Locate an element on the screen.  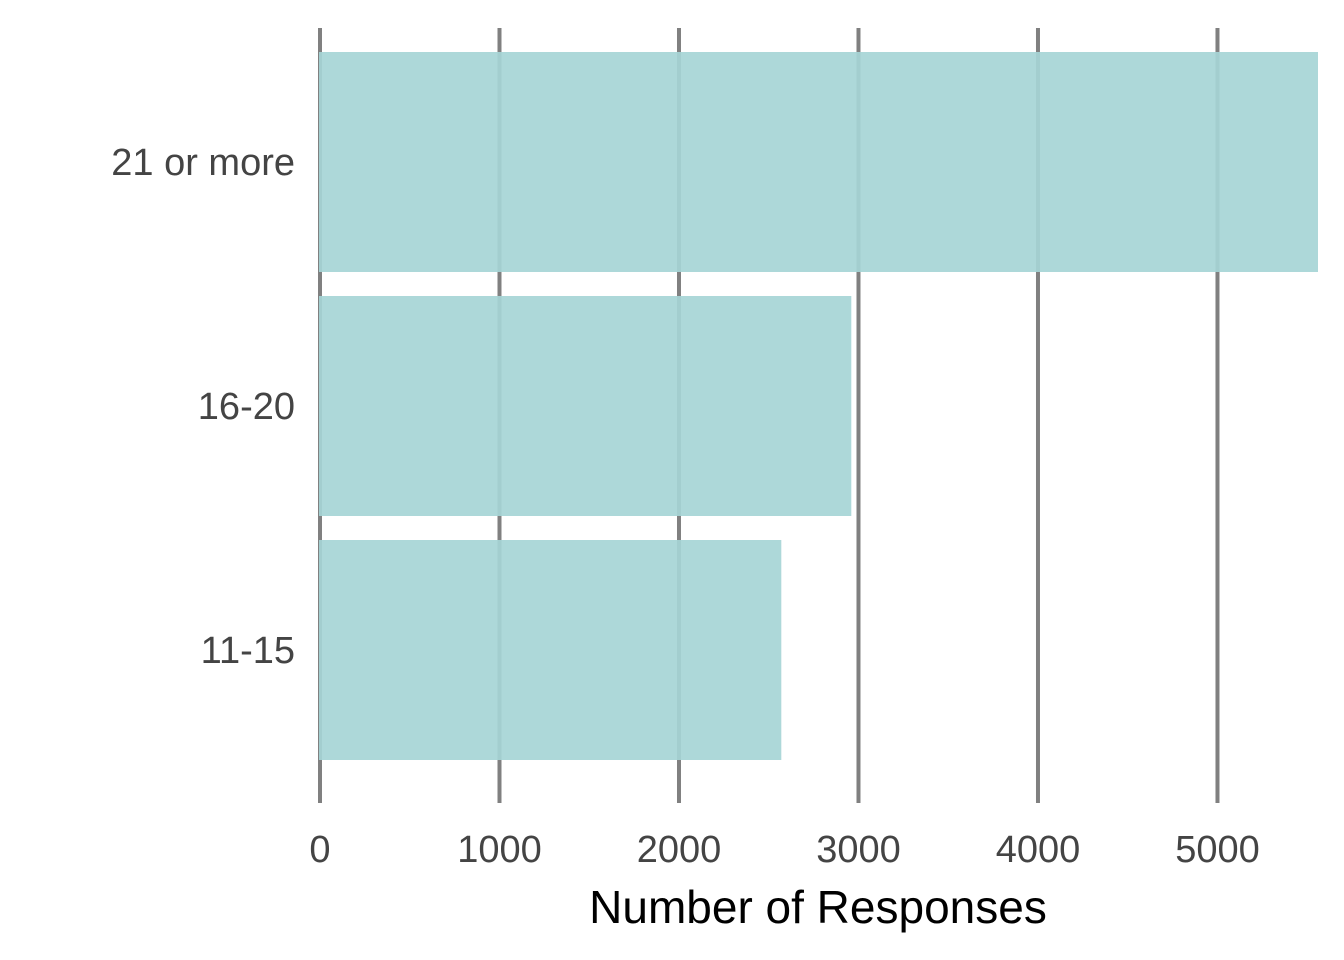
y-tick-label-16-20: 16-20 is located at coordinates (246, 407).